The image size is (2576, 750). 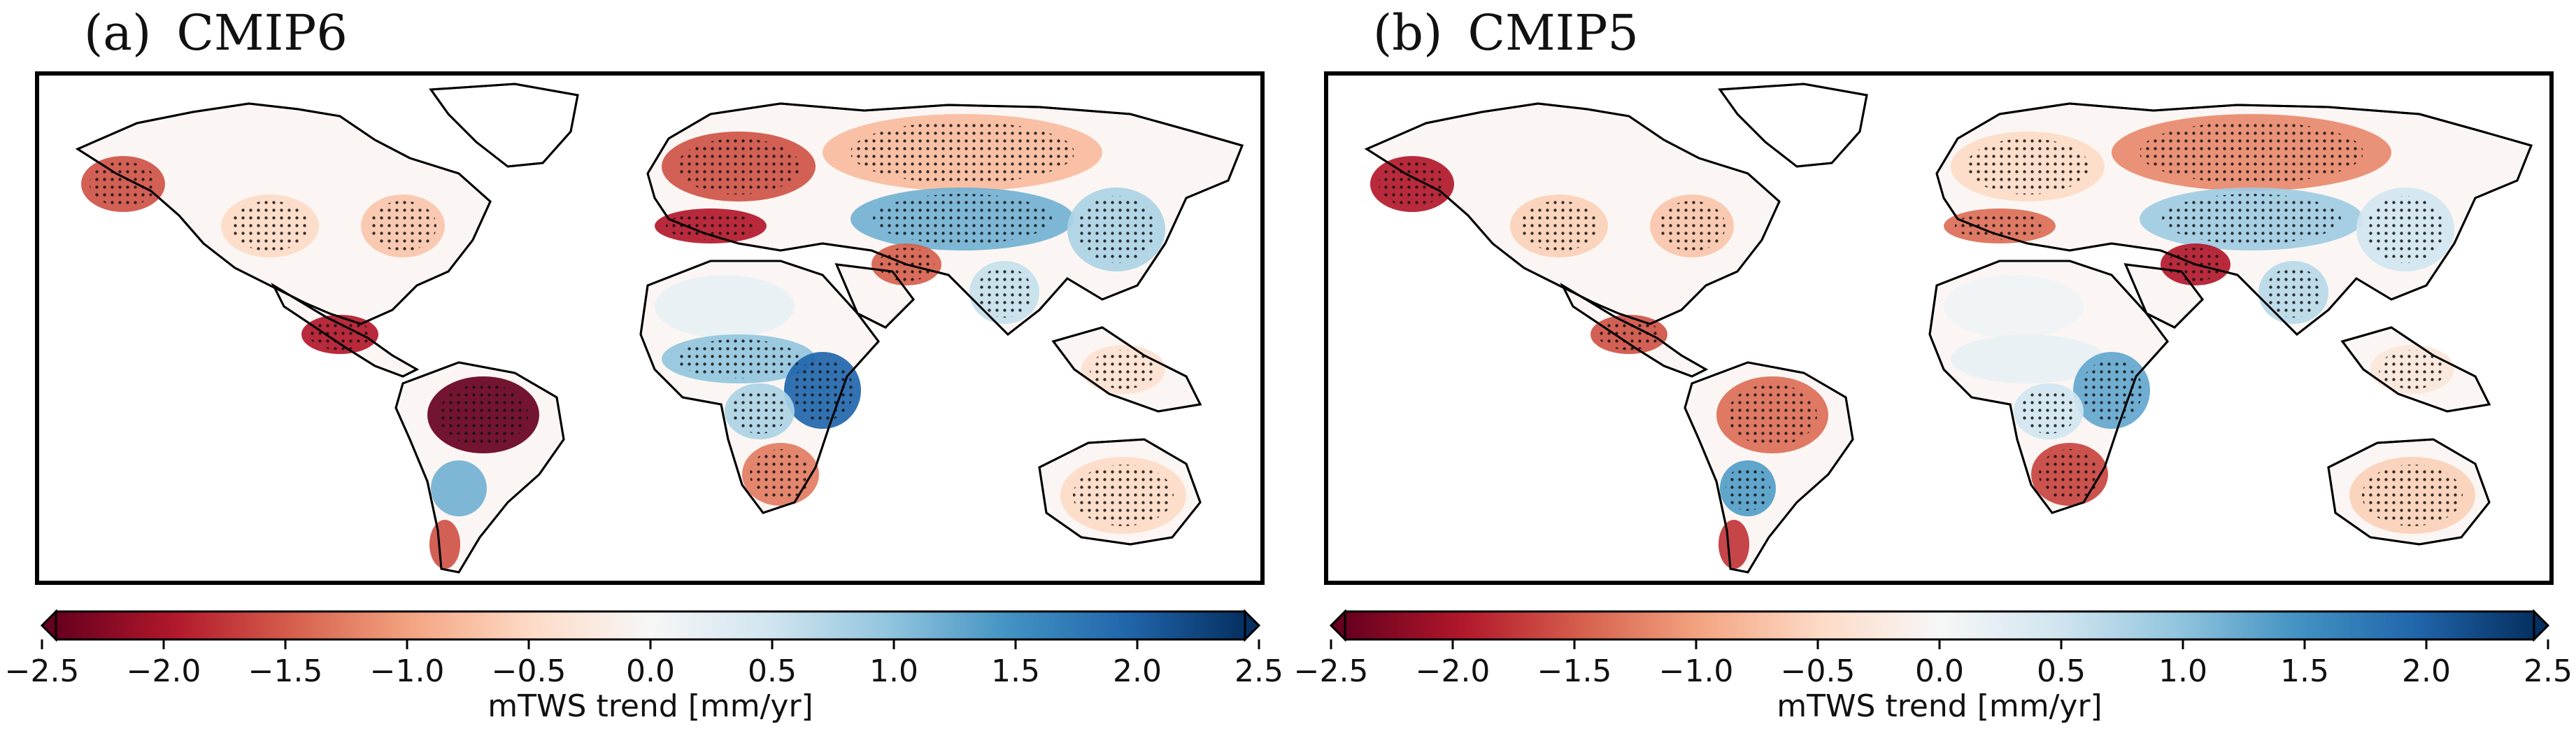 I want to click on stipple-mediterranean, so click(x=710, y=226).